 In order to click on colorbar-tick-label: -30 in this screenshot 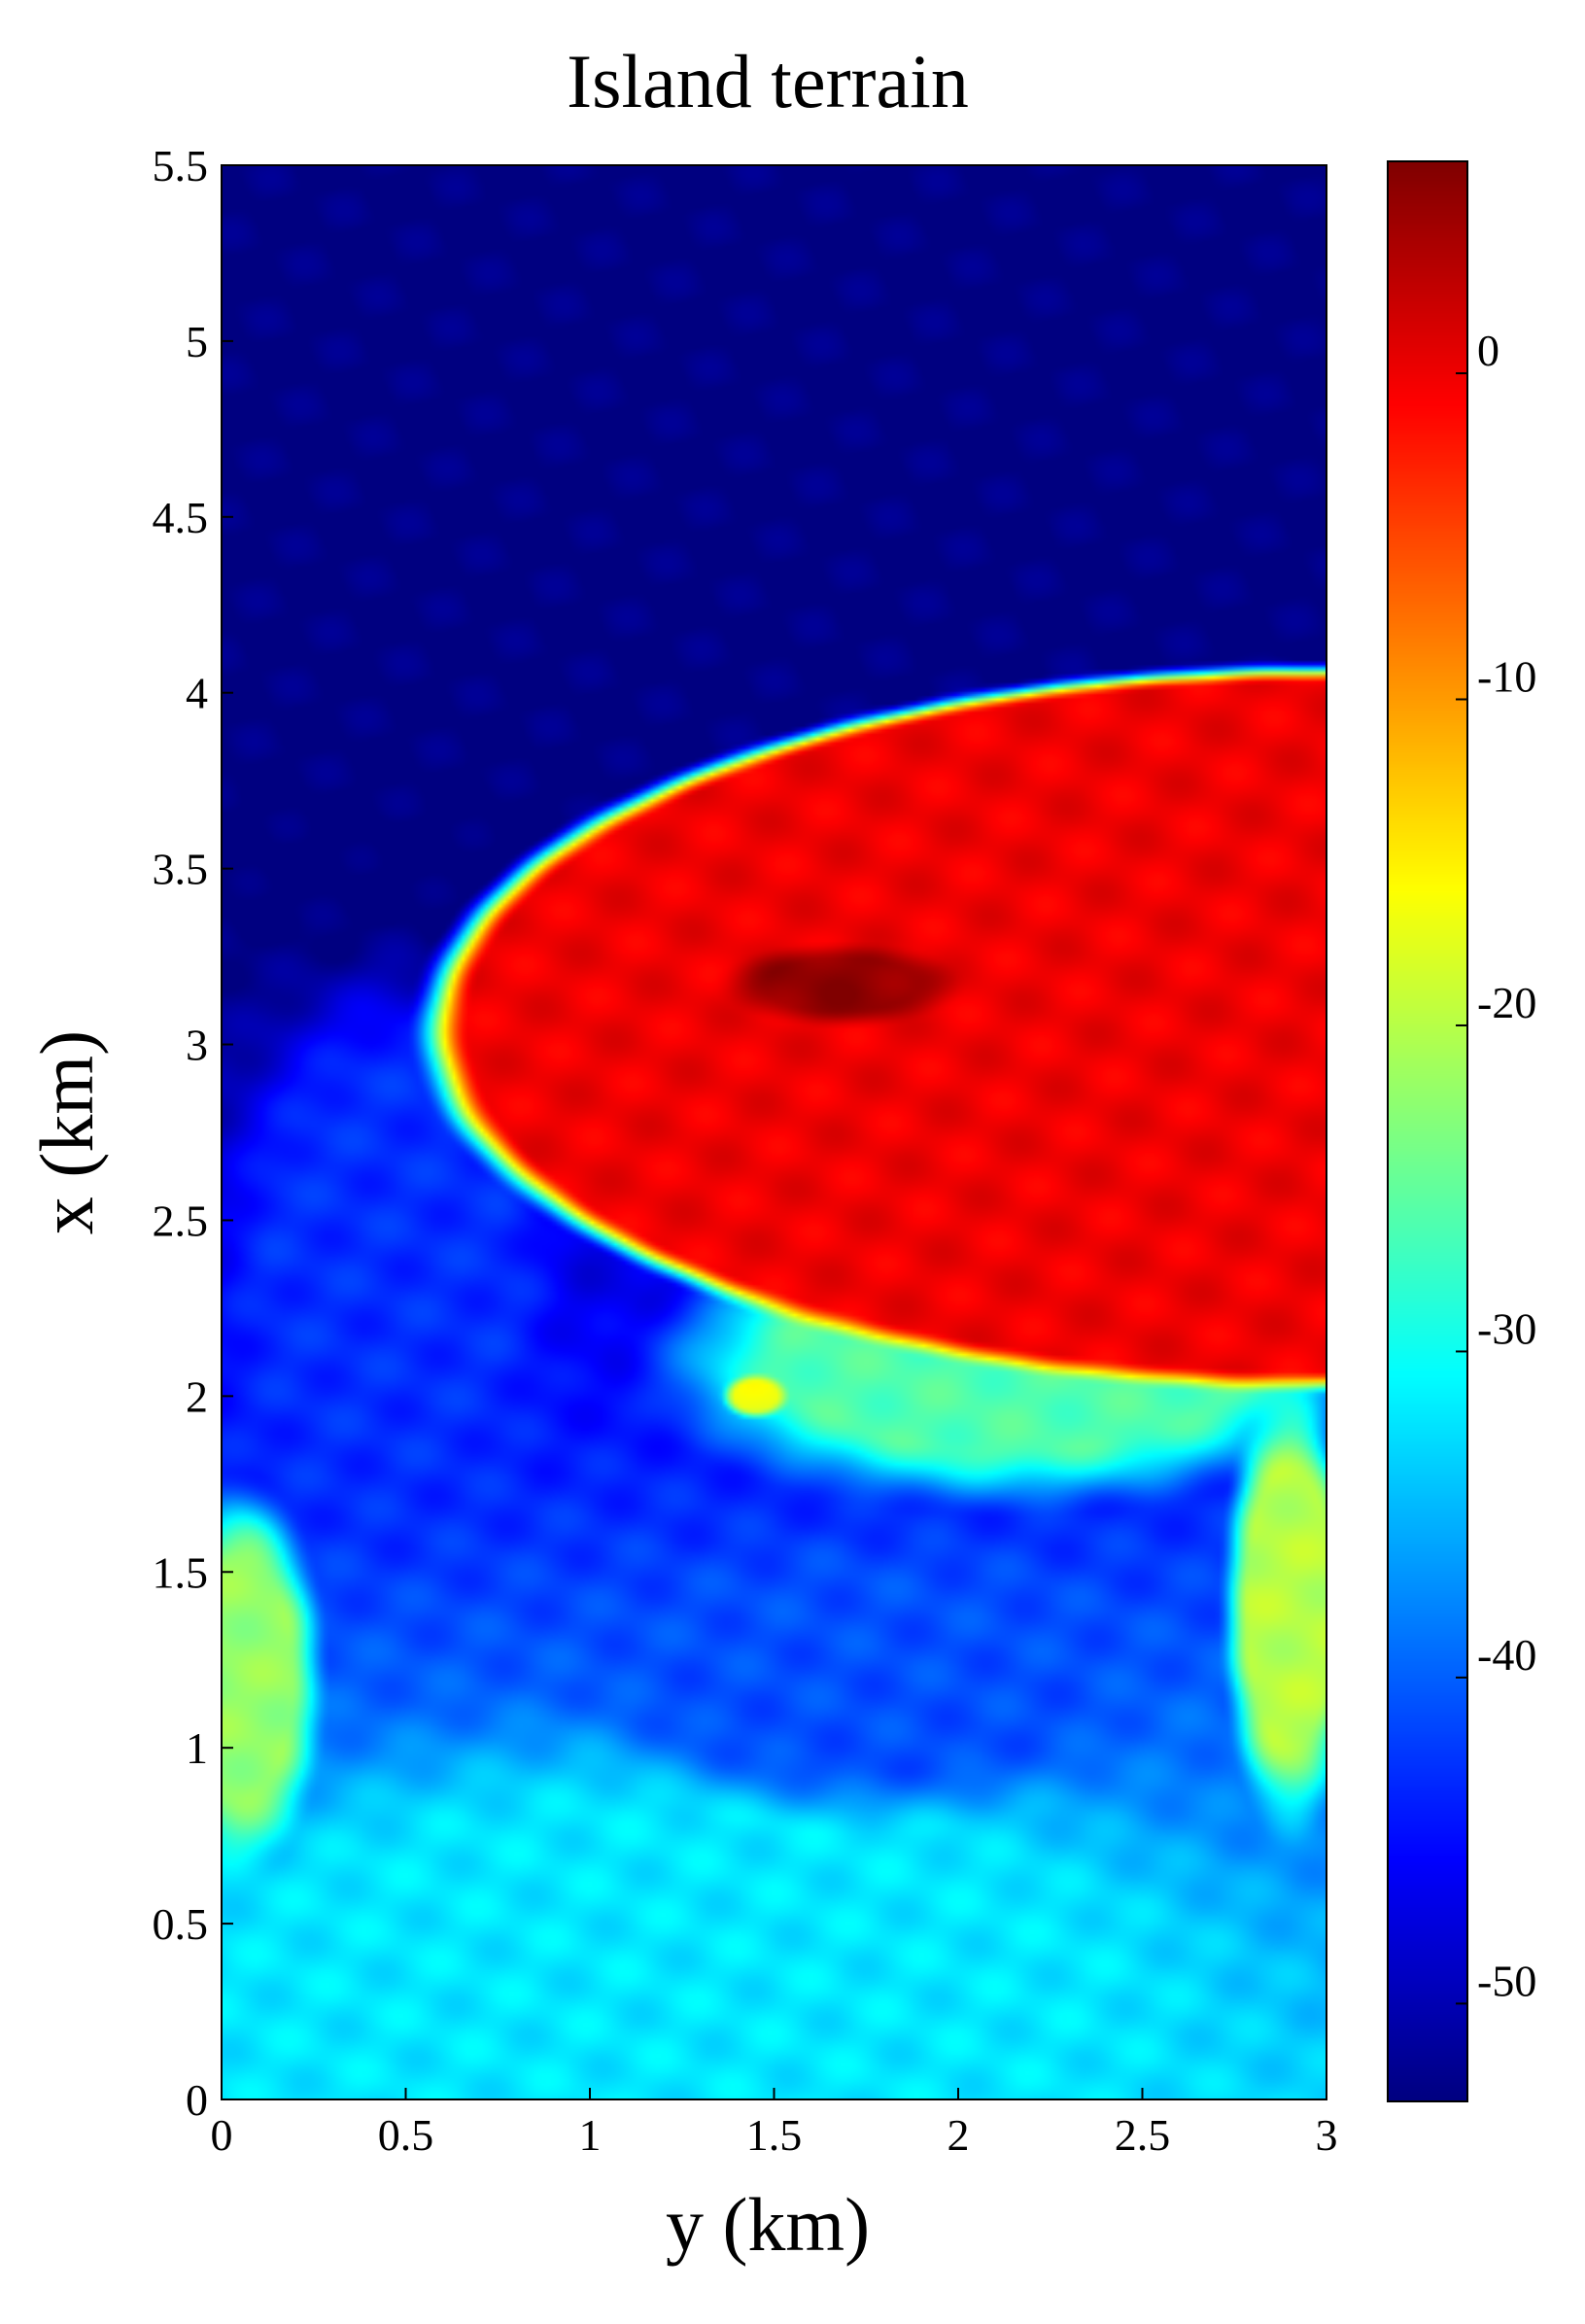, I will do `click(1507, 1328)`.